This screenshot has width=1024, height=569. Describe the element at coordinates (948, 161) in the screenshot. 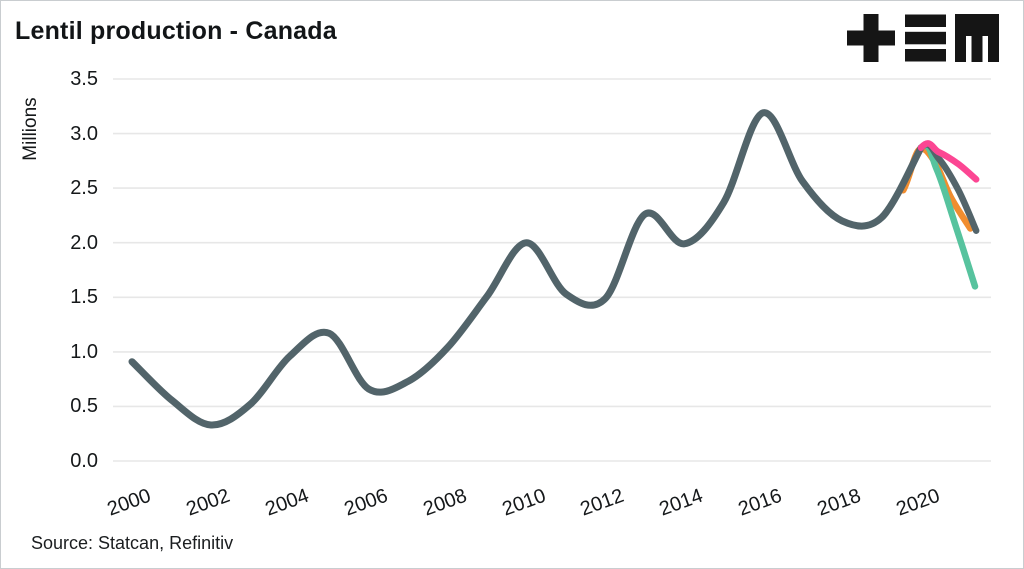

I see `series-line-forecast-pink` at that location.